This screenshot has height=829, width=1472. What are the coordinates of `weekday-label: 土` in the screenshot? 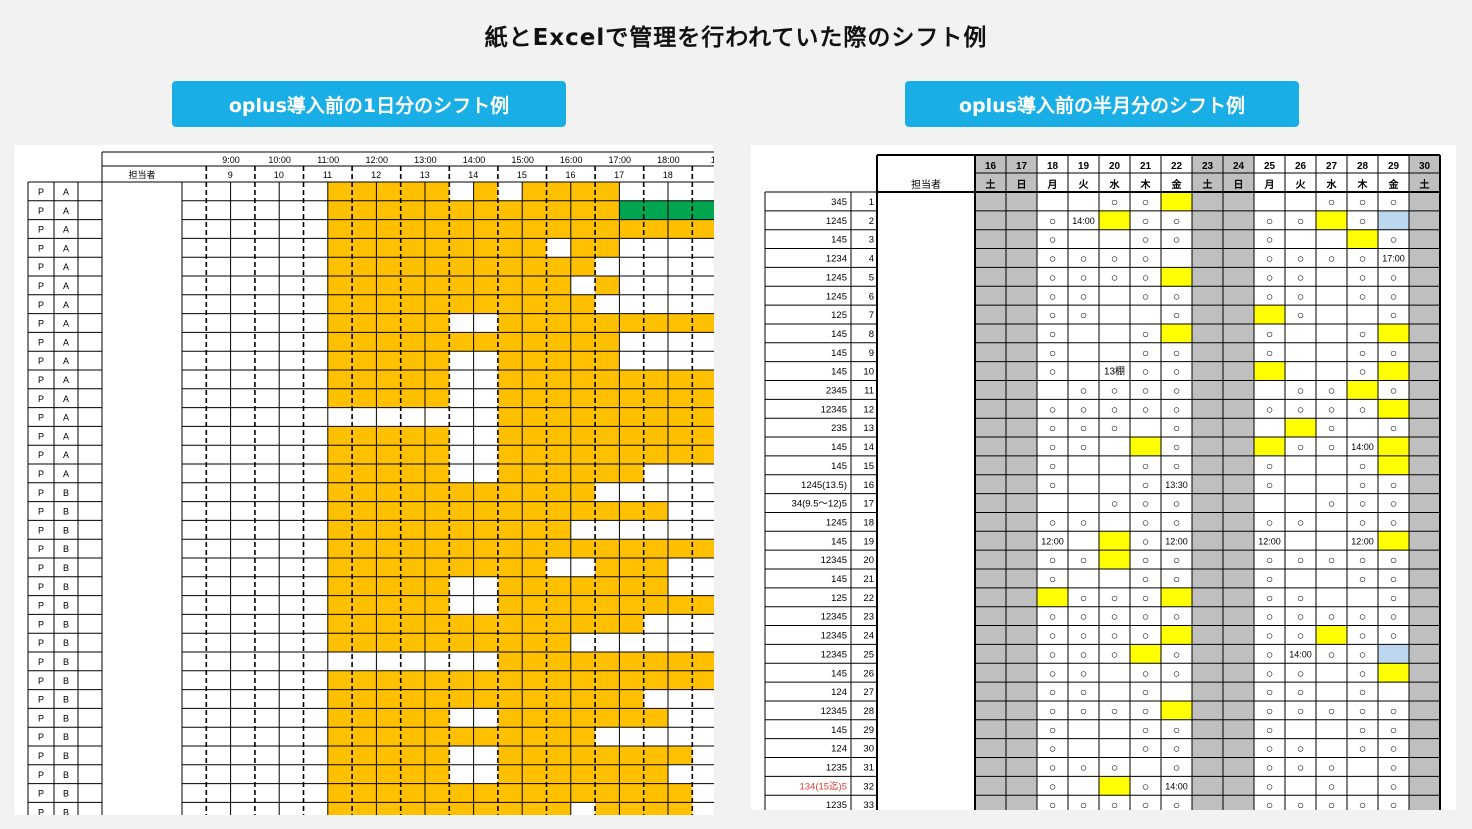 It's located at (1208, 184).